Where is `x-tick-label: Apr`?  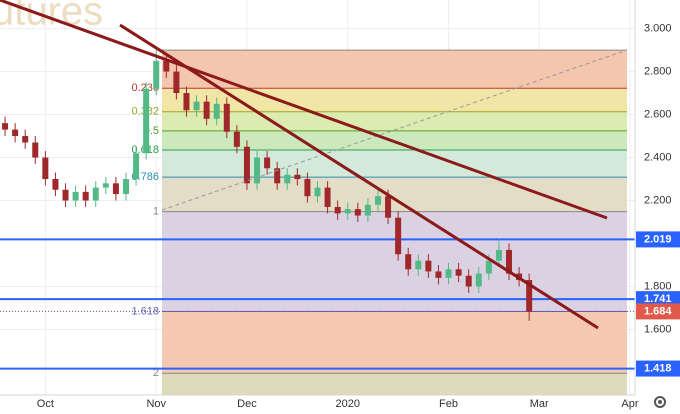
x-tick-label: Apr is located at coordinates (629, 404).